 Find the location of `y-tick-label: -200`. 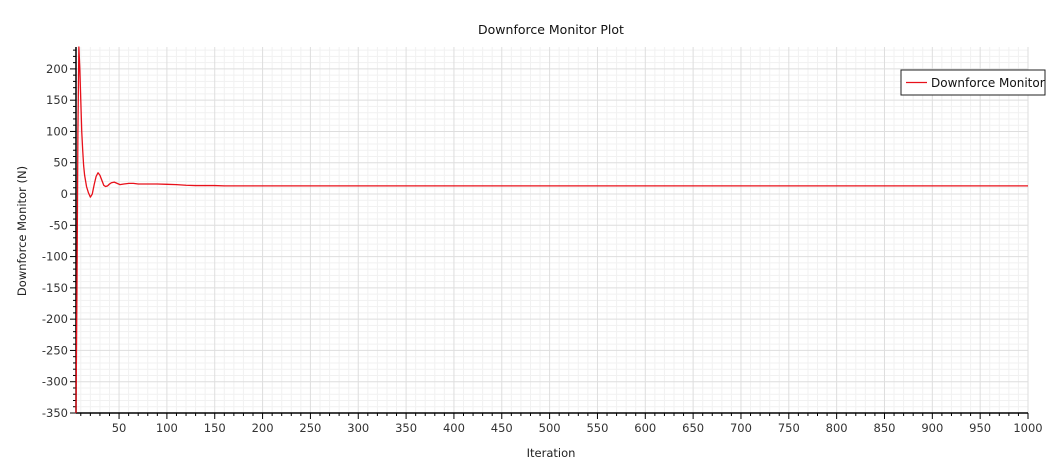

y-tick-label: -200 is located at coordinates (55, 319).